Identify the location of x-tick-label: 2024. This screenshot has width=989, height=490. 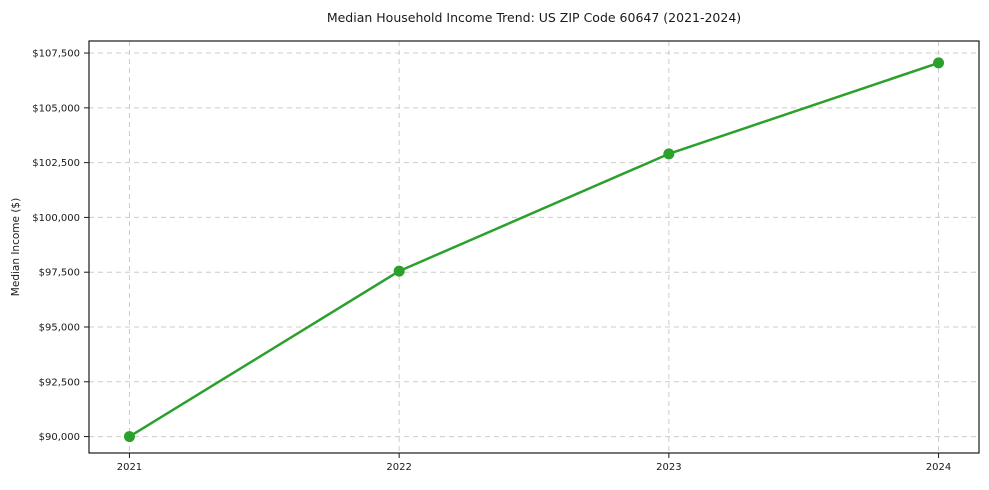
(938, 467).